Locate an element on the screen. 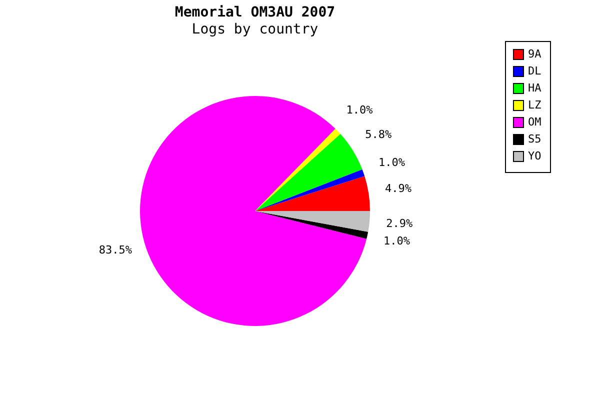 This screenshot has width=600, height=400. chart-title: Memorial OM3AU 2007 is located at coordinates (255, 12).